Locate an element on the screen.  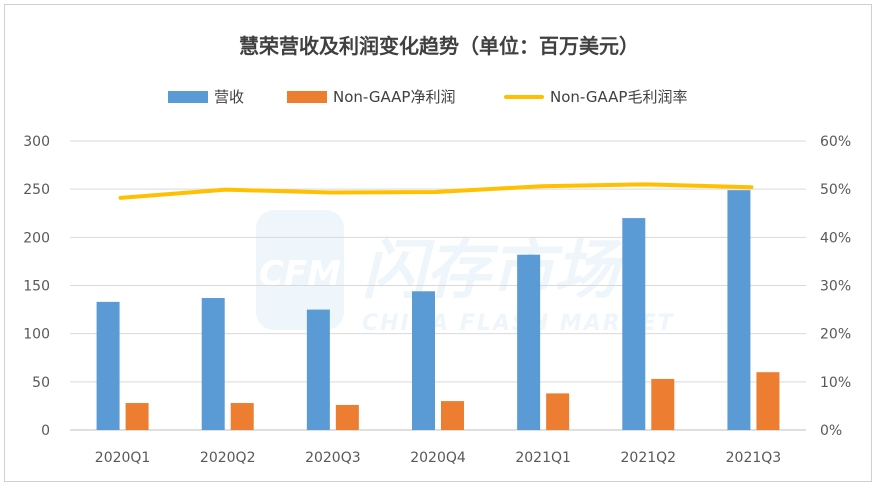
x-tick-label: 2020Q1 is located at coordinates (123, 458).